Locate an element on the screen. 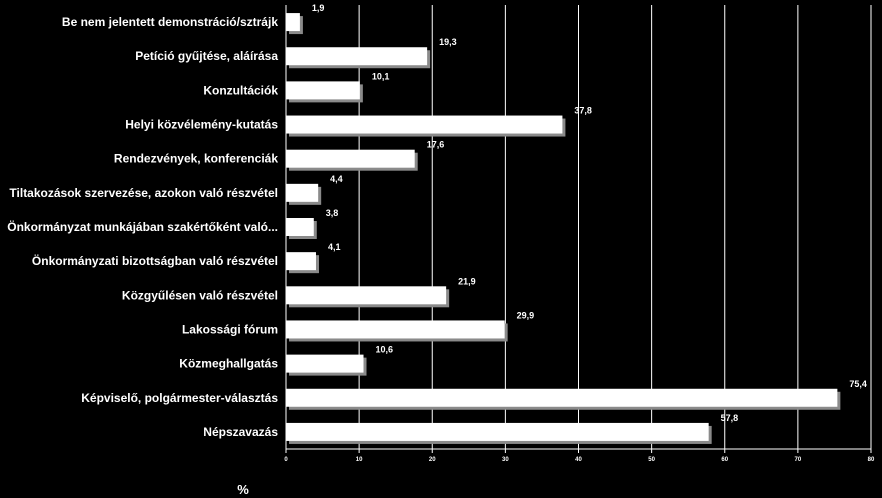 This screenshot has height=498, width=882. value-label: 37,8 is located at coordinates (583, 111).